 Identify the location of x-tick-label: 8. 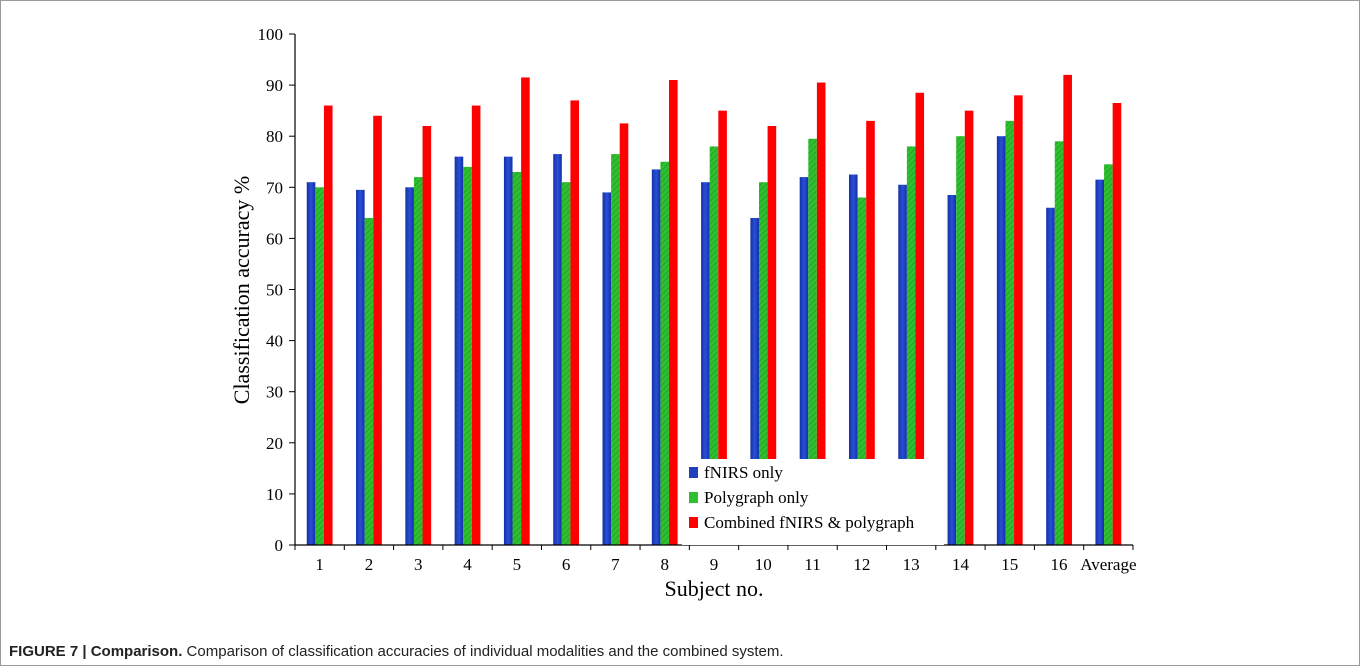
(664, 564).